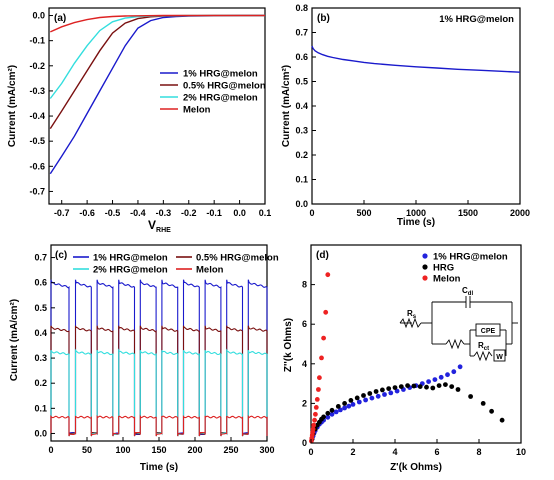  I want to click on panel-a-ylabel: Current (mA/cm²), so click(12, 106).